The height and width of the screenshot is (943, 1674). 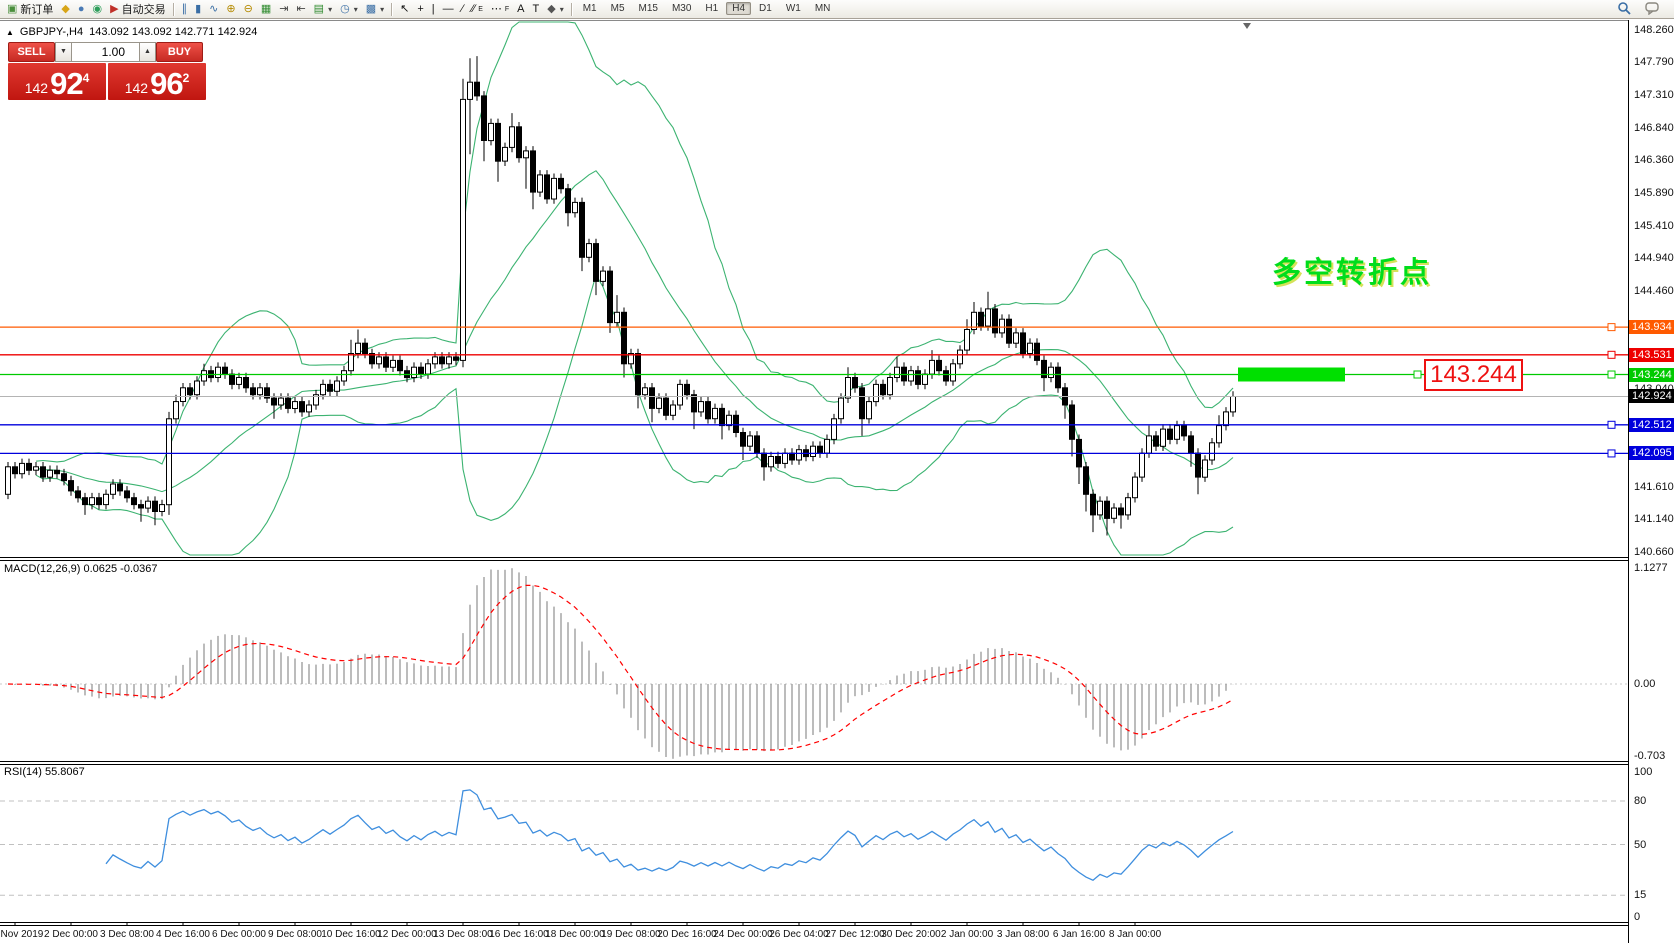 I want to click on cursor-button: ↖, so click(x=404, y=9).